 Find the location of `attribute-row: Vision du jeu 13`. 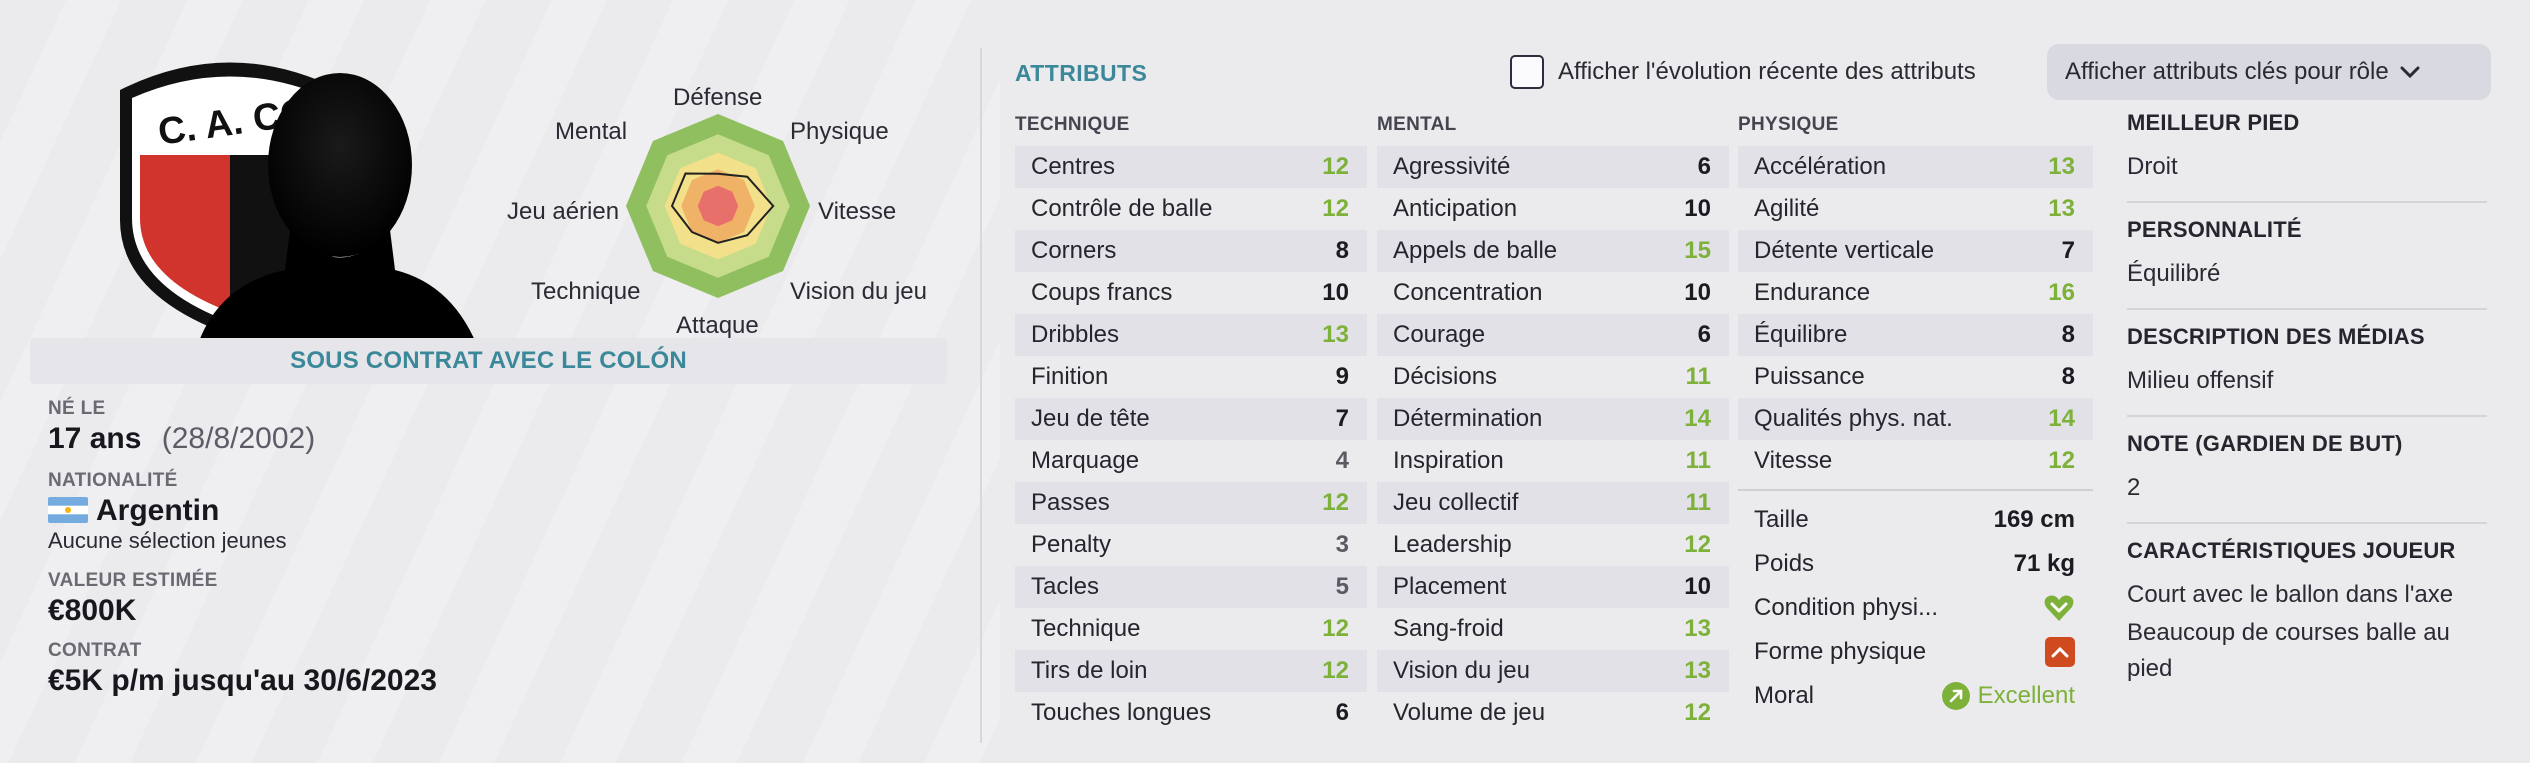

attribute-row: Vision du jeu 13 is located at coordinates (1553, 671).